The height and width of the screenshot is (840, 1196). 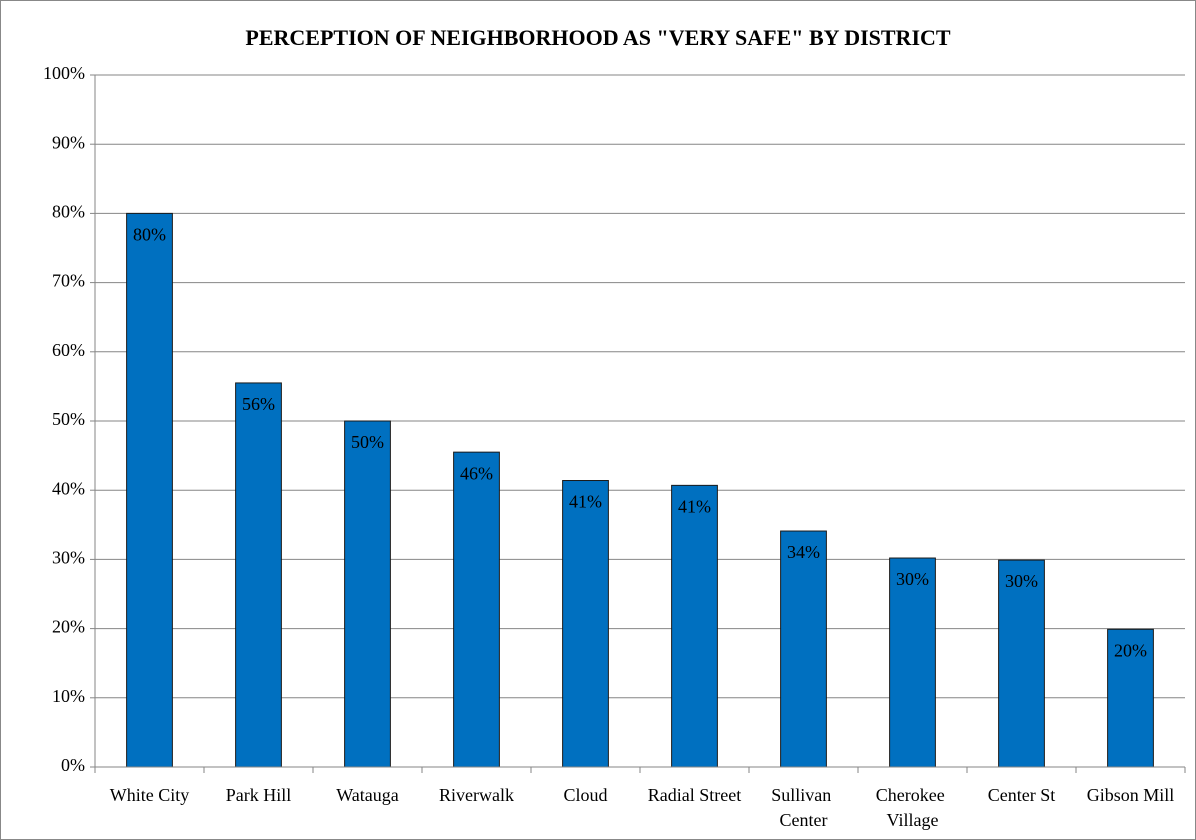 I want to click on y-tick-label: 0%, so click(x=73, y=765).